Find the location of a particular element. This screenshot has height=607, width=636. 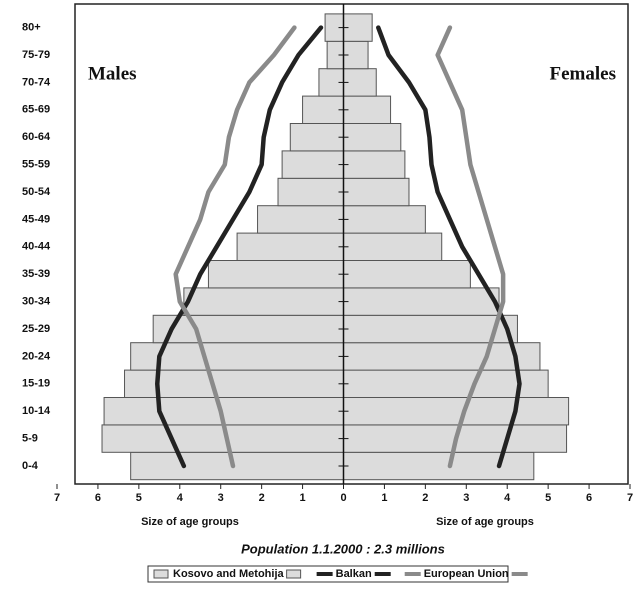

y-tick-label: 45-49 is located at coordinates (36, 219).